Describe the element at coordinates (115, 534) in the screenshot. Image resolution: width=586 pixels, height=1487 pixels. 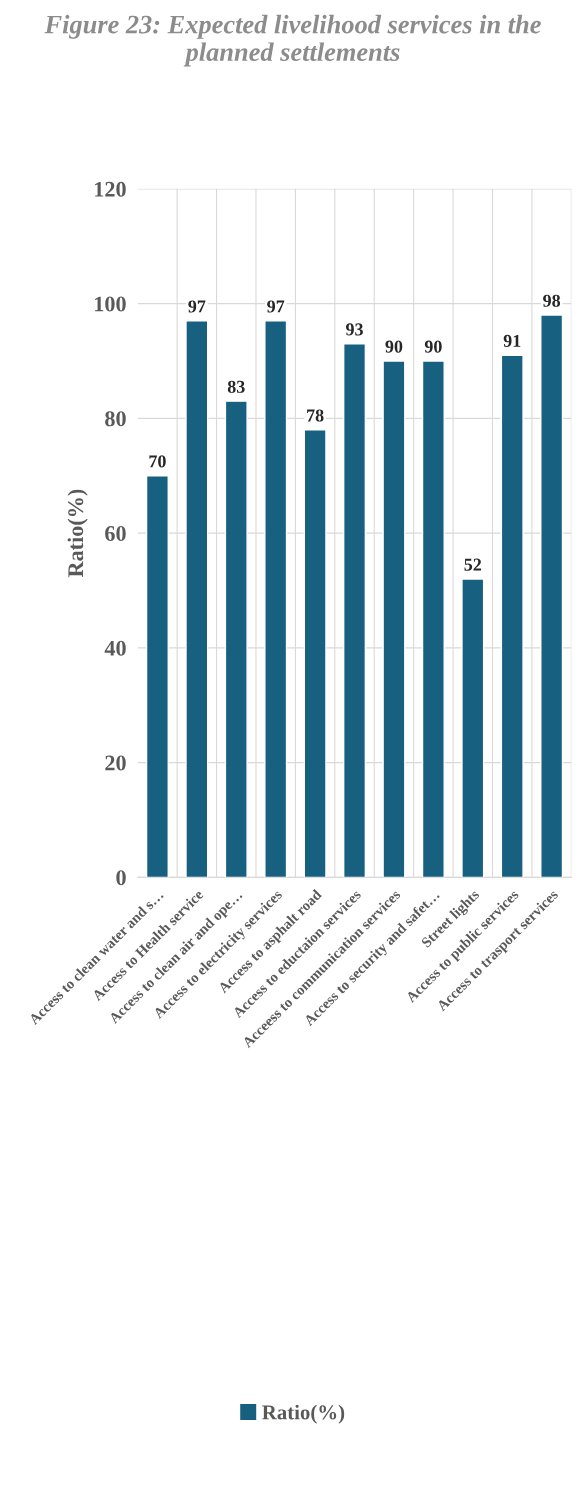
I see `y-tick-label: 60` at that location.